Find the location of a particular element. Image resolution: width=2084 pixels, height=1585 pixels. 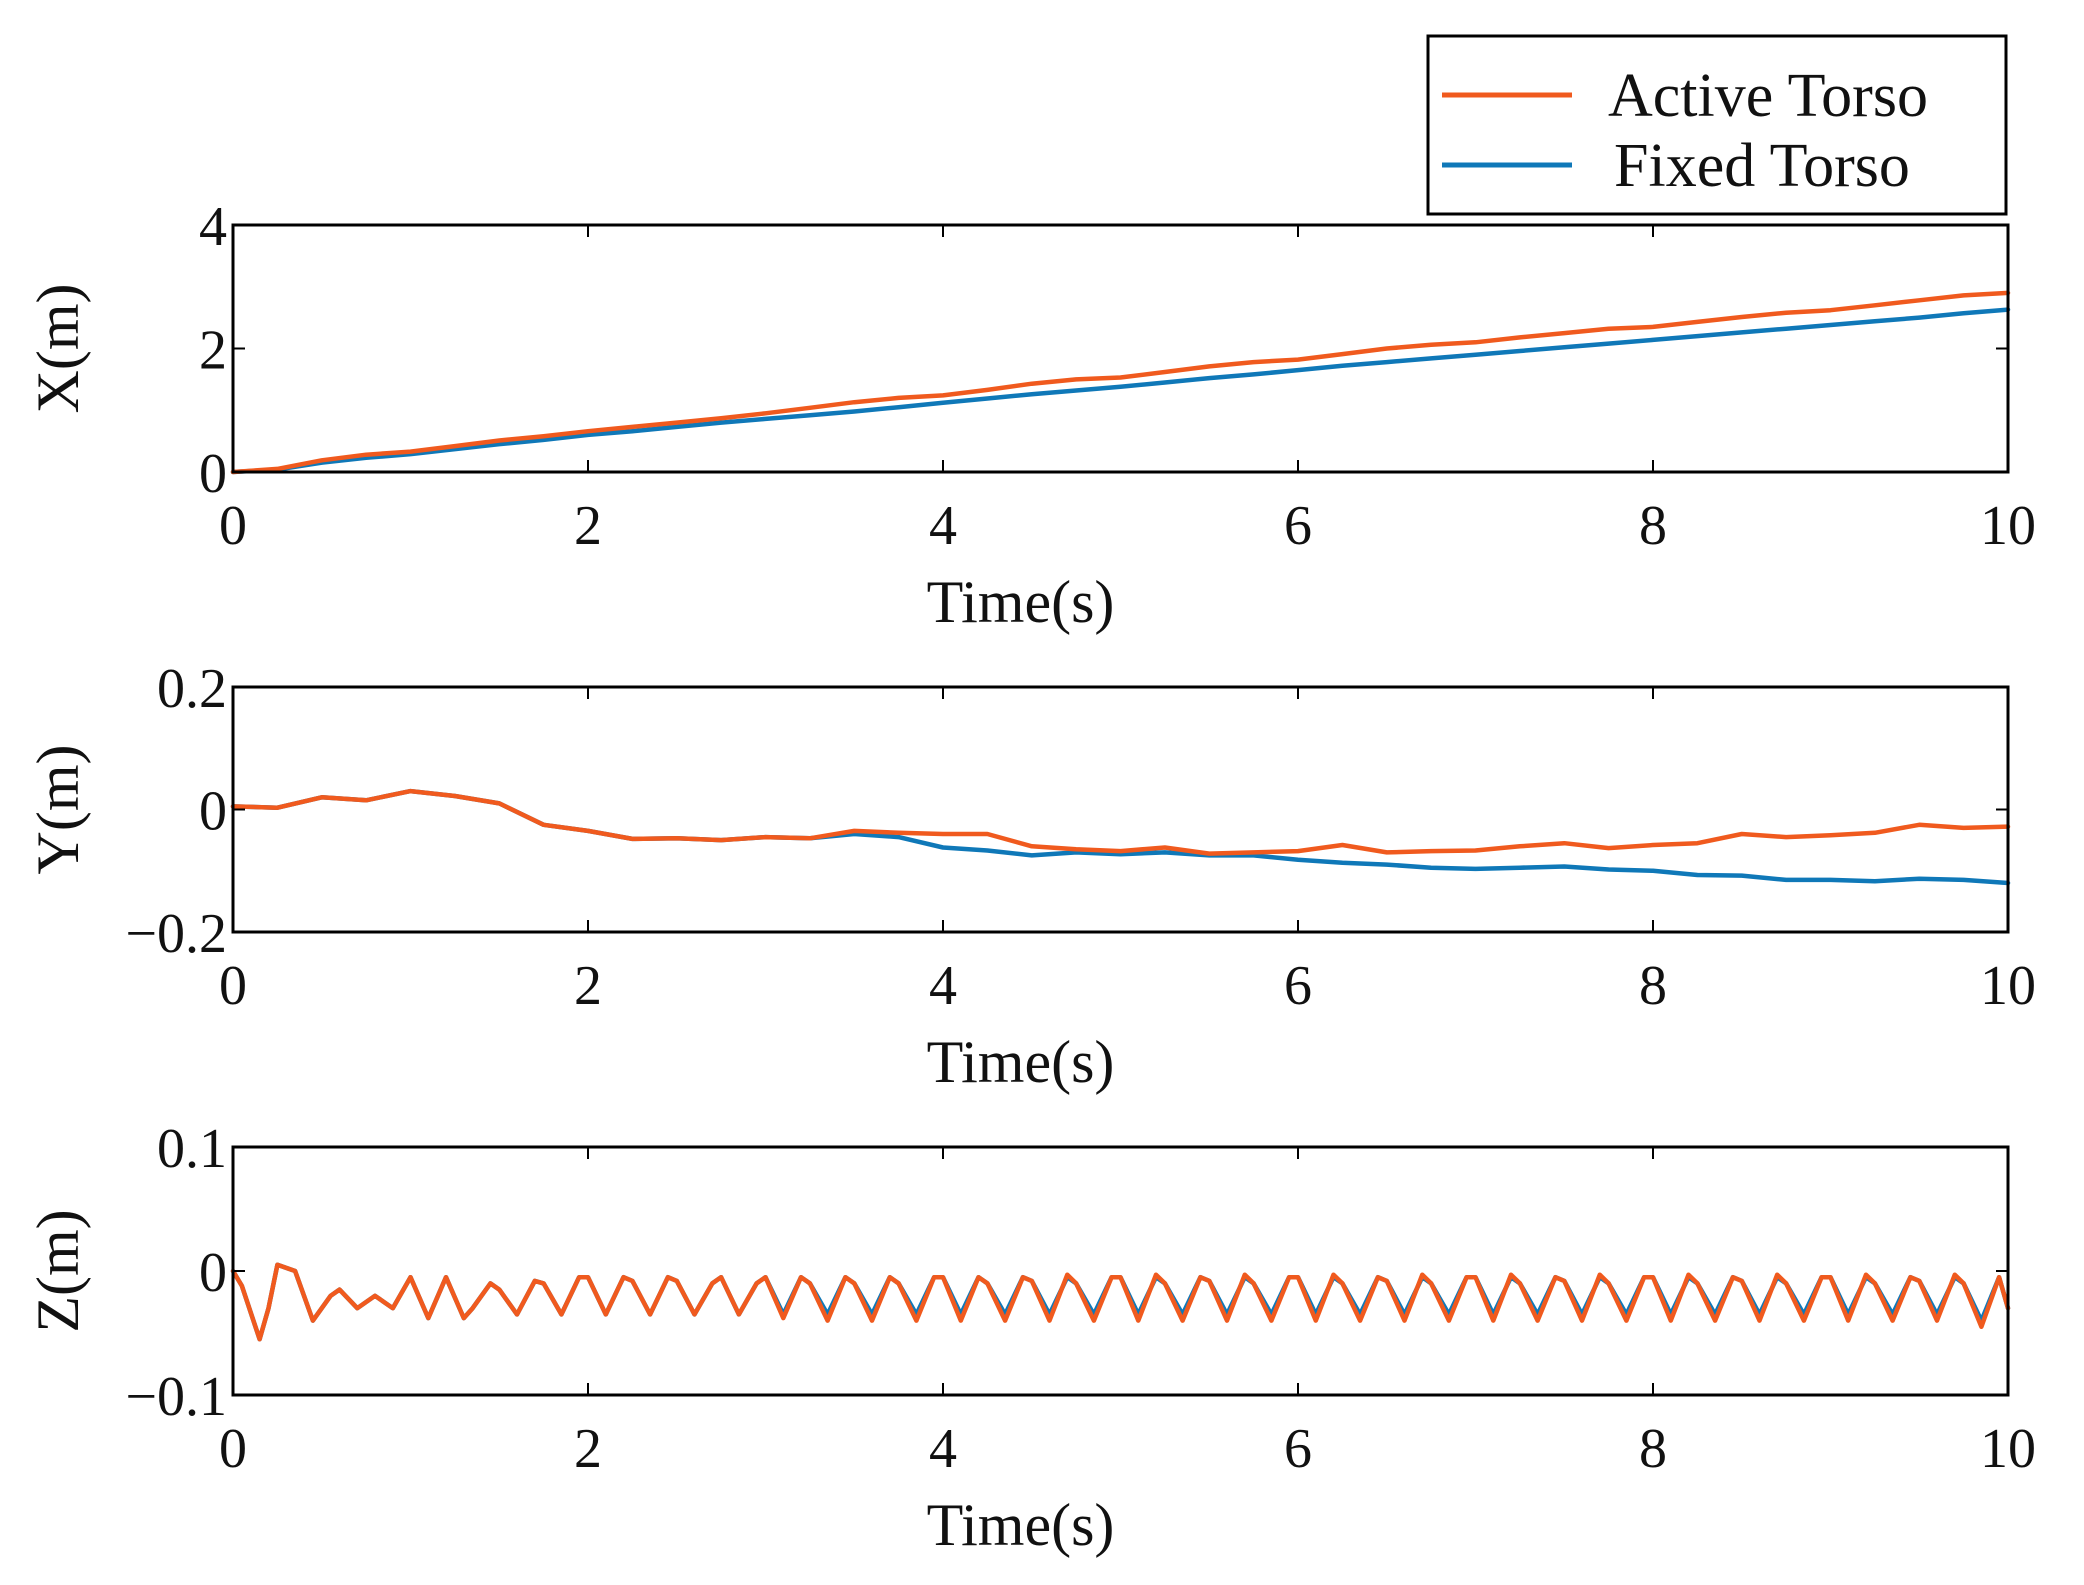

y-axis-label: X(m) is located at coordinates (58, 349).